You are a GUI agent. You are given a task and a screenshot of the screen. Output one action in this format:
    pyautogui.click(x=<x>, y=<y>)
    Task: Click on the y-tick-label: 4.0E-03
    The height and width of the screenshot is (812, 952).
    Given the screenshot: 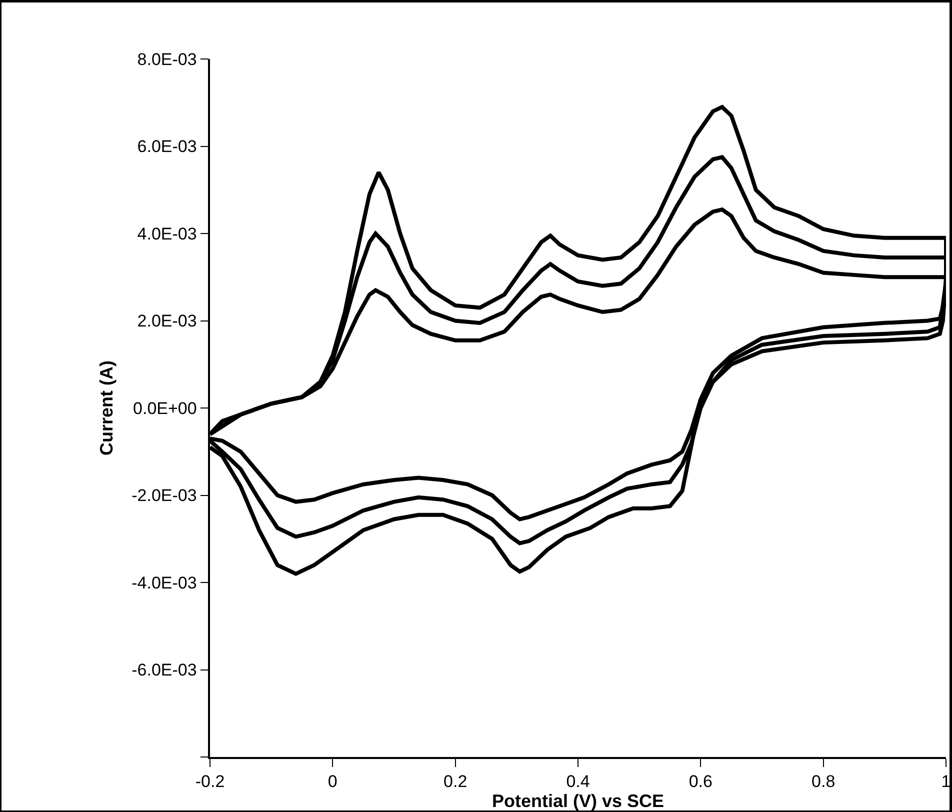 What is the action you would take?
    pyautogui.click(x=167, y=234)
    